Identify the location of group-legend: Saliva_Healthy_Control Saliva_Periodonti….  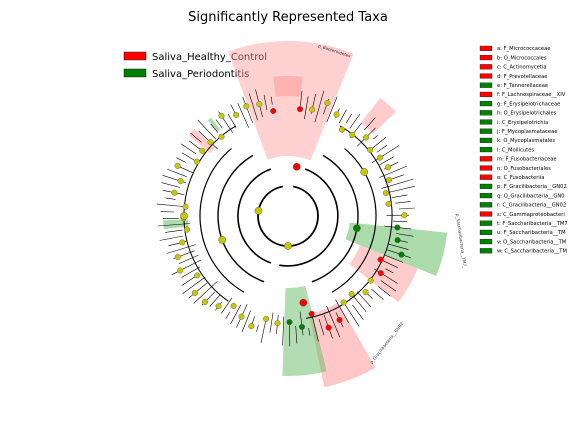
(195, 65).